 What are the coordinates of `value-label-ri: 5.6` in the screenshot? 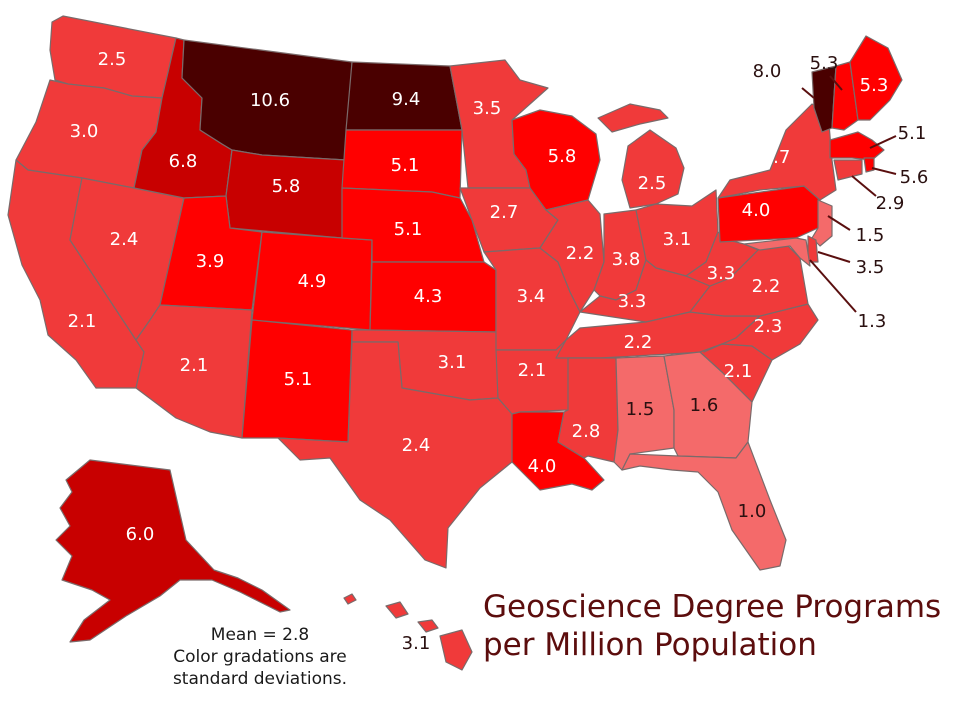 It's located at (914, 177).